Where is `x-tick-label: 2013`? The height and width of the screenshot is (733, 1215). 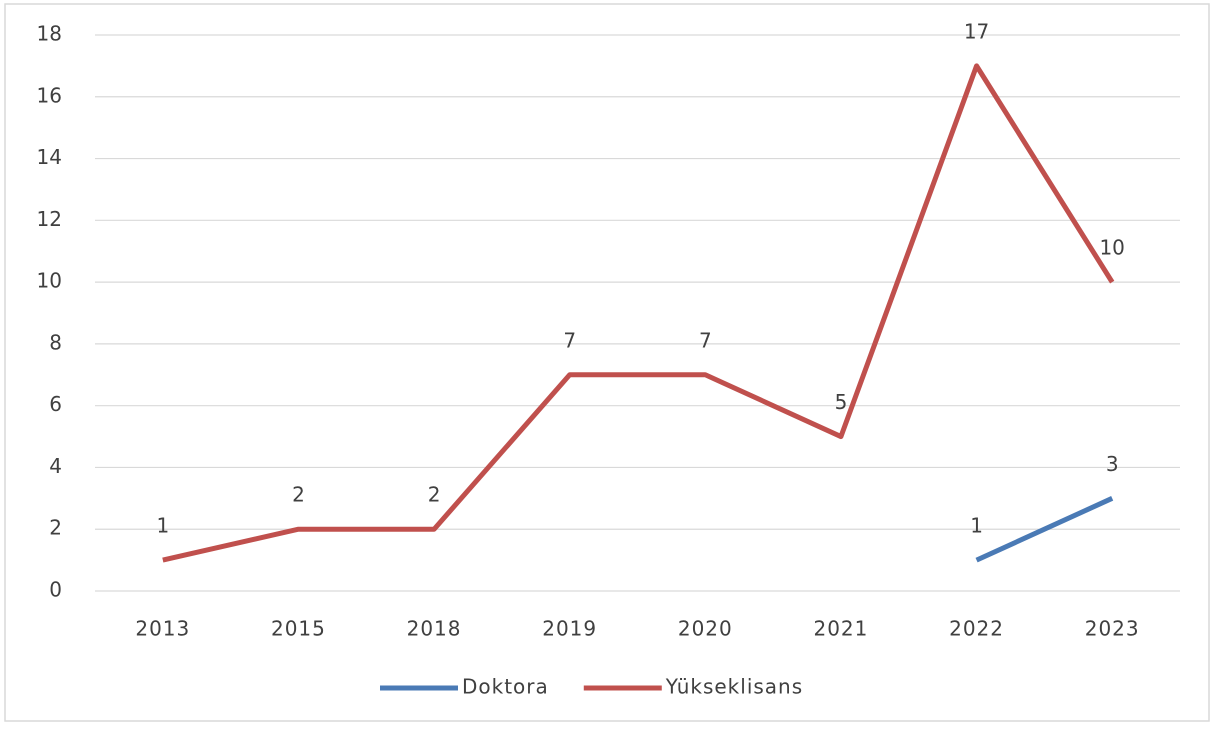
x-tick-label: 2013 is located at coordinates (162, 629).